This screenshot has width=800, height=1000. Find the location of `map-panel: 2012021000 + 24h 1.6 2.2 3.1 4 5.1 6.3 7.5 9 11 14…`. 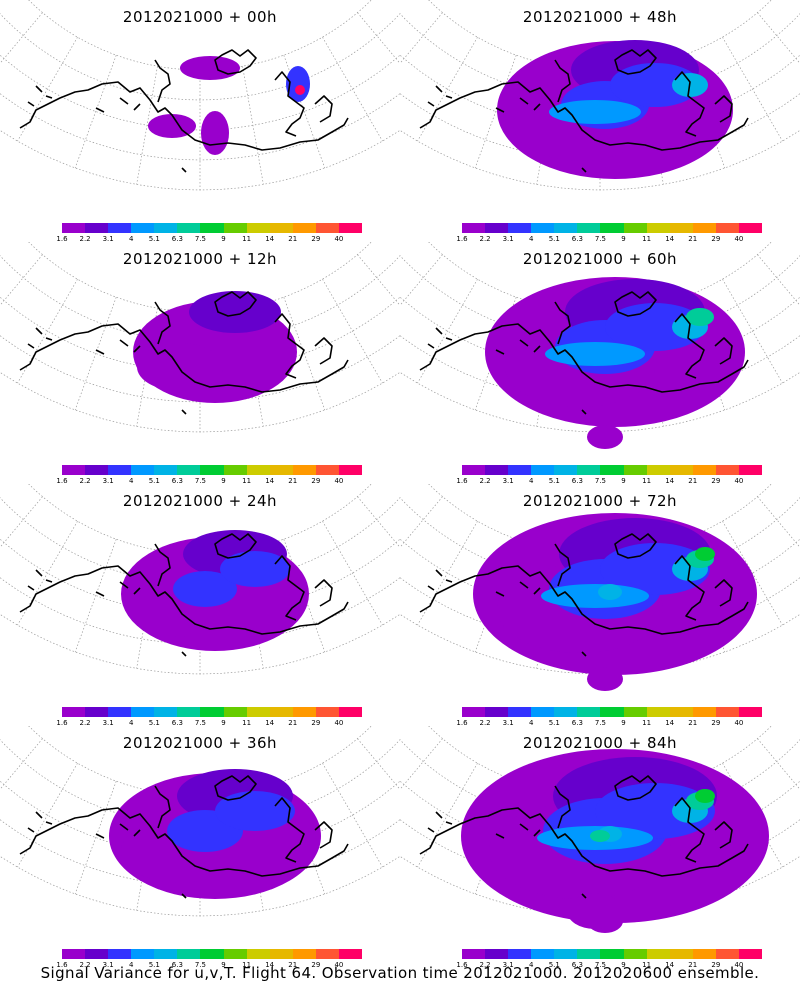

map-panel: 2012021000 + 24h 1.6 2.2 3.1 4 5.1 6.3 7.5 9 11 14… is located at coordinates (200, 609).